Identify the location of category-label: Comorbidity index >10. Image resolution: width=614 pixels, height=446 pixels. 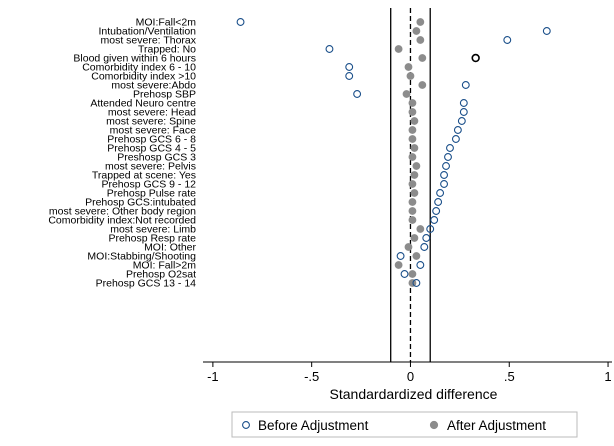
(143, 77).